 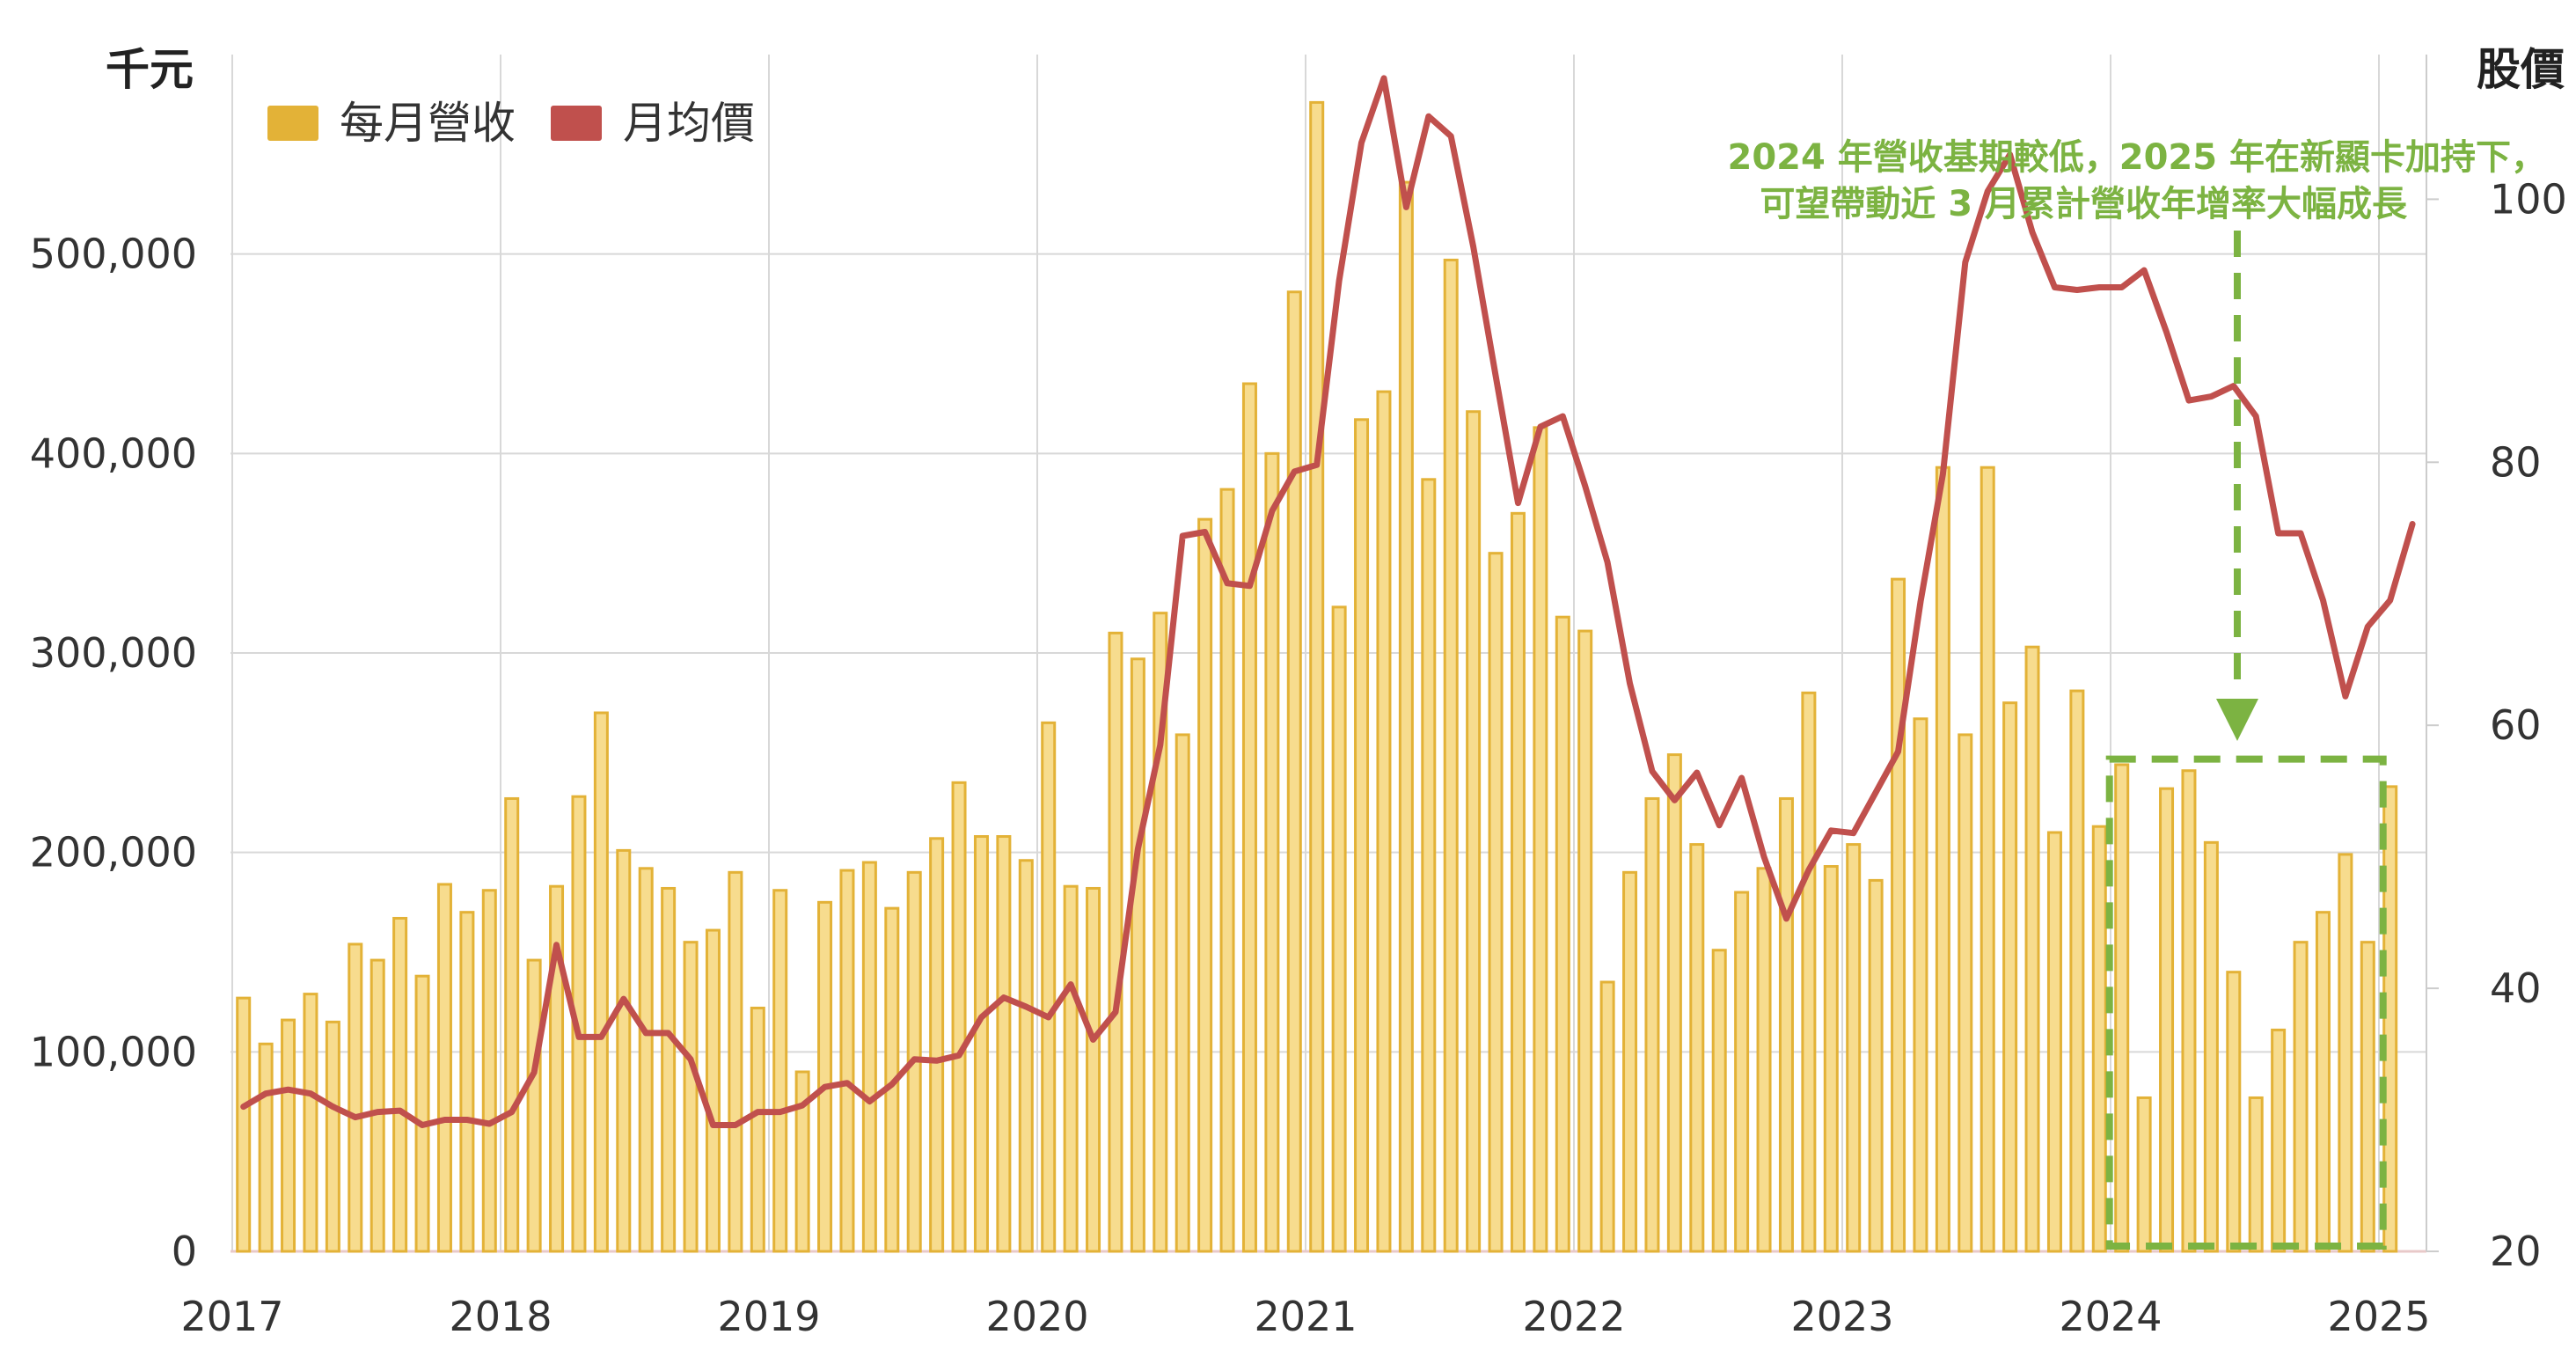 What do you see at coordinates (2516, 1251) in the screenshot?
I see `y-right-tick-label: 20` at bounding box center [2516, 1251].